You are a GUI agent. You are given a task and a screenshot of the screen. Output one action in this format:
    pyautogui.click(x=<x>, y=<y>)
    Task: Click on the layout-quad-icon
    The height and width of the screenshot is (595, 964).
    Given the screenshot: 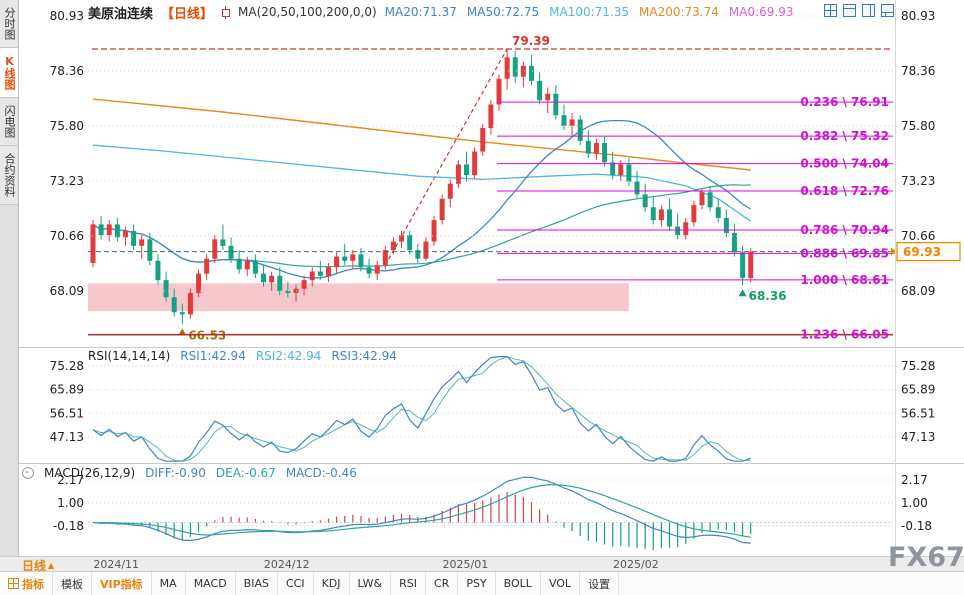 What is the action you would take?
    pyautogui.click(x=887, y=10)
    